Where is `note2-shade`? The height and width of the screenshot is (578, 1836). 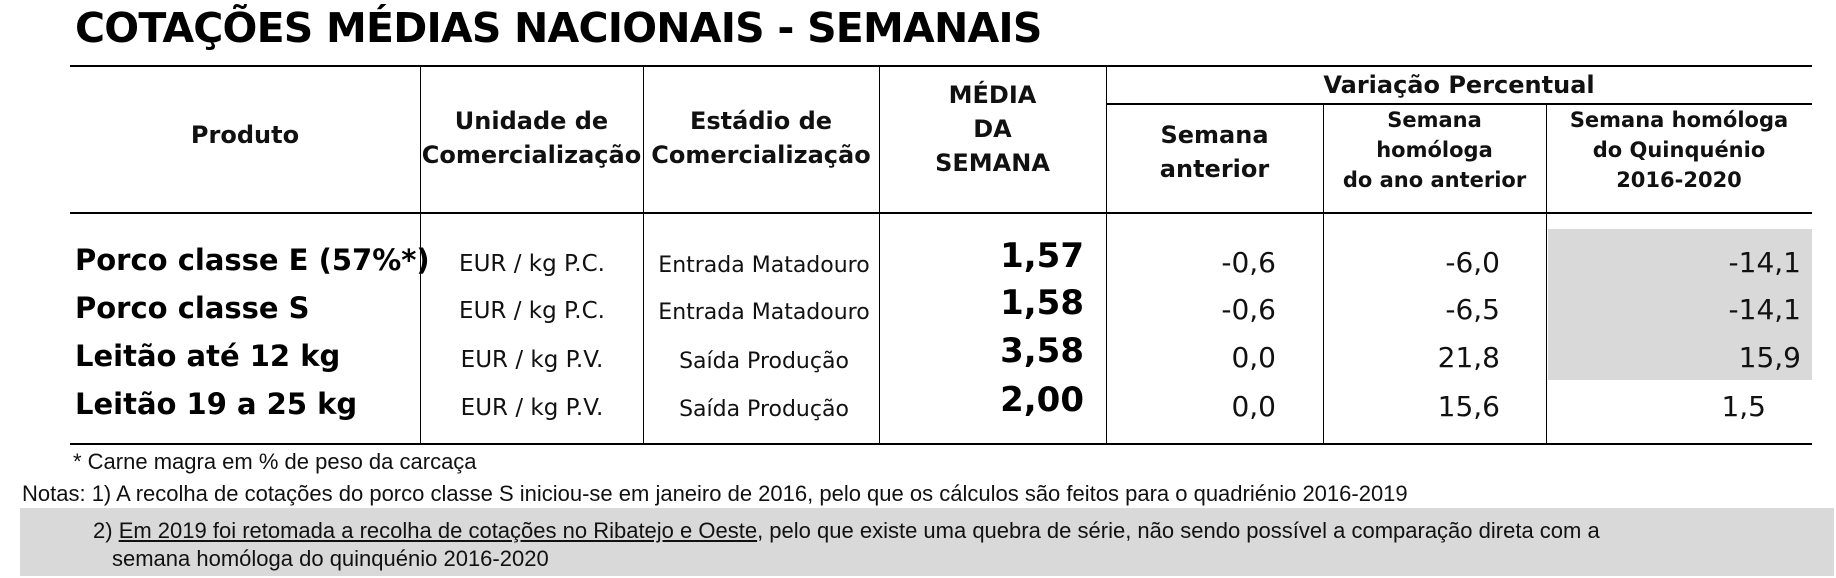
note2-shade is located at coordinates (927, 542).